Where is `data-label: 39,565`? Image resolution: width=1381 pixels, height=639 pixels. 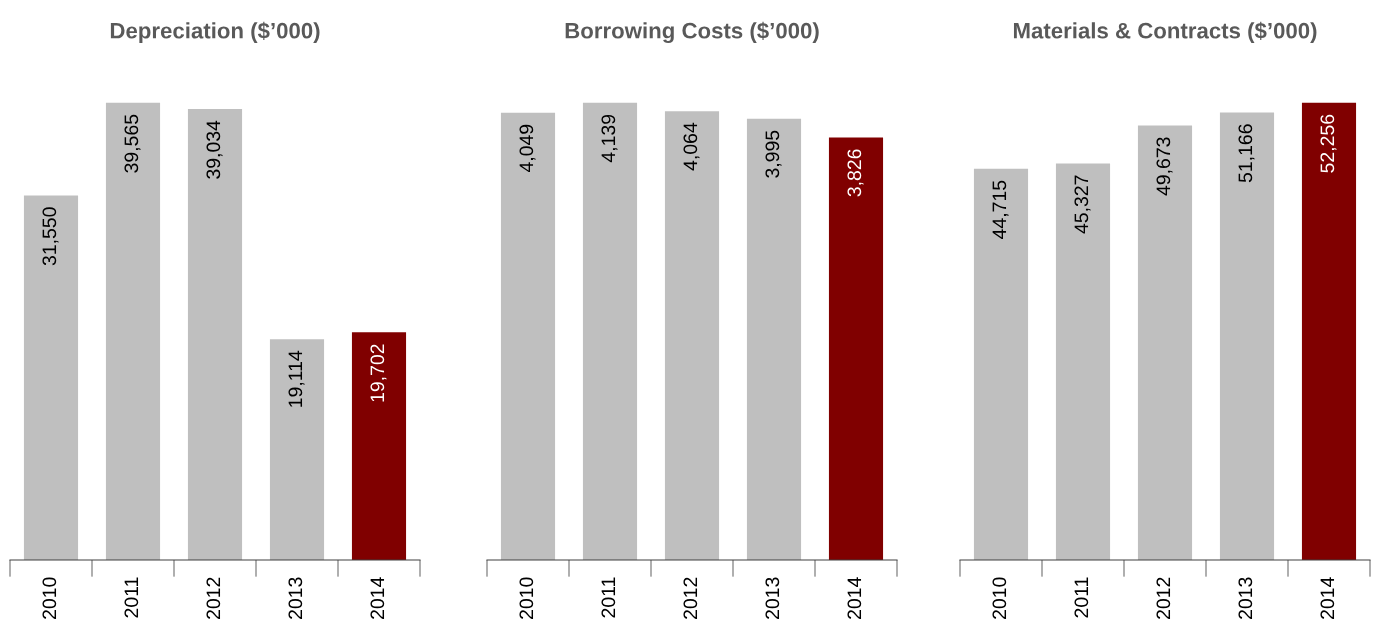 data-label: 39,565 is located at coordinates (132, 143).